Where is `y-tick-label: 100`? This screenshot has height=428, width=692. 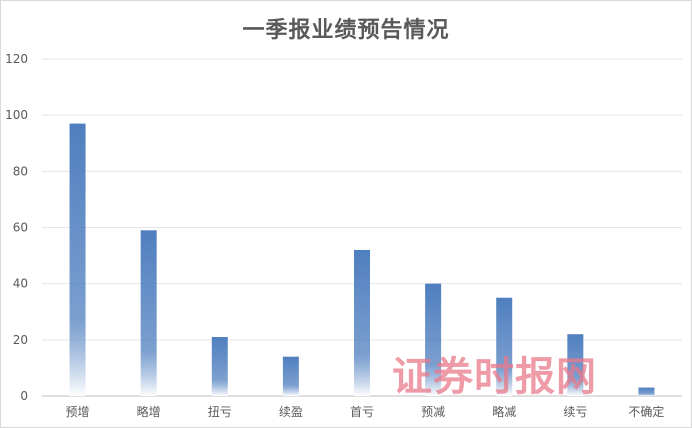 y-tick-label: 100 is located at coordinates (16, 115).